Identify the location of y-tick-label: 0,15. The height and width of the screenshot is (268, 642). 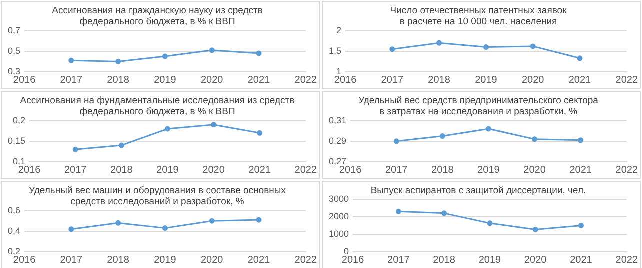
(17, 141).